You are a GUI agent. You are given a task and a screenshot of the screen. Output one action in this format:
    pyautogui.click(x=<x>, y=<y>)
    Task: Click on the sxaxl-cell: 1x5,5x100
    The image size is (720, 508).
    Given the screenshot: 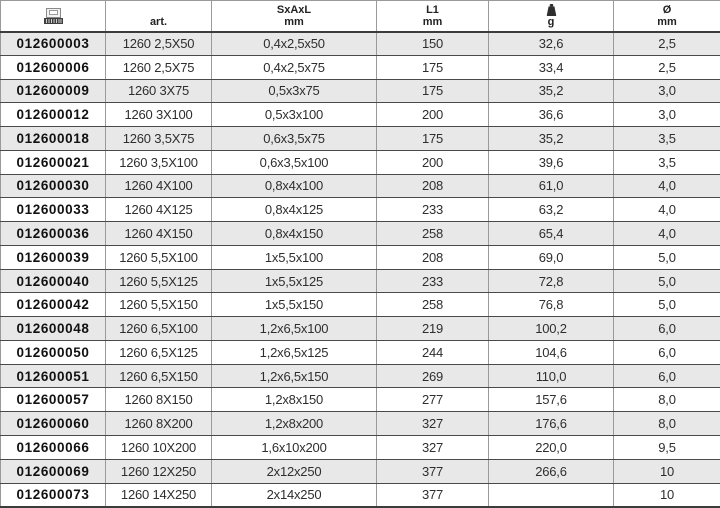 What is the action you would take?
    pyautogui.click(x=294, y=257)
    